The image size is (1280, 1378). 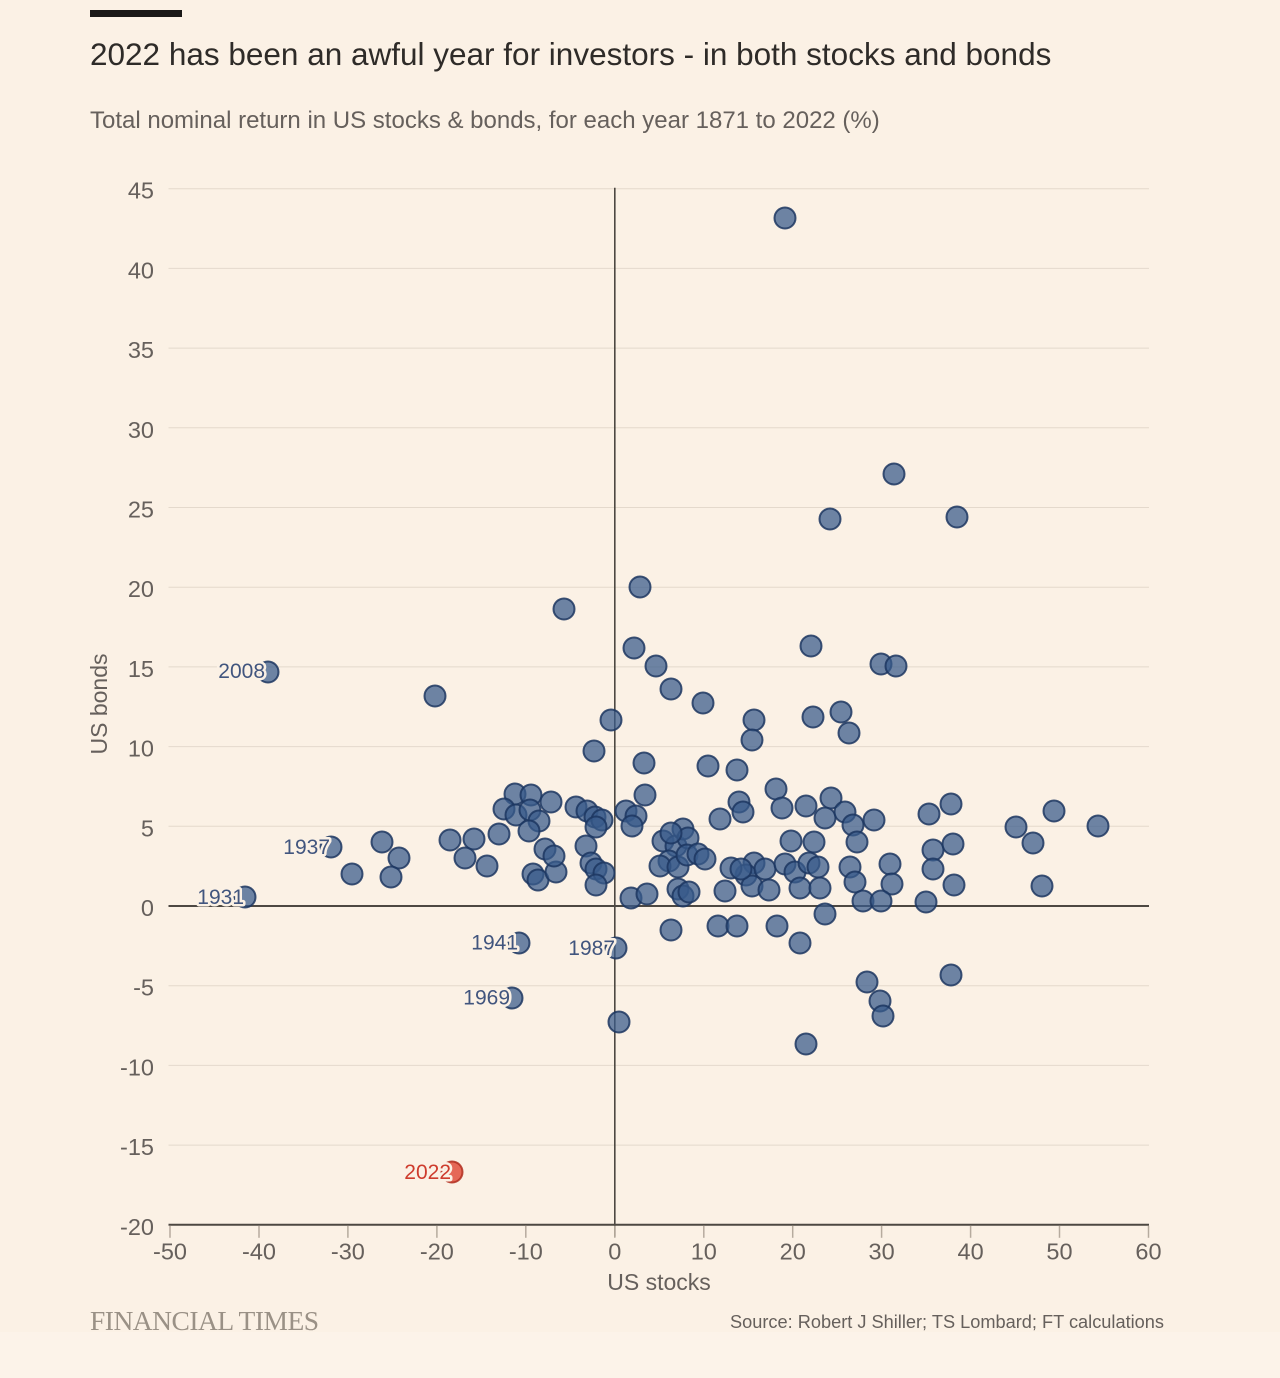 I want to click on svg-text: US bonds, so click(x=99, y=703).